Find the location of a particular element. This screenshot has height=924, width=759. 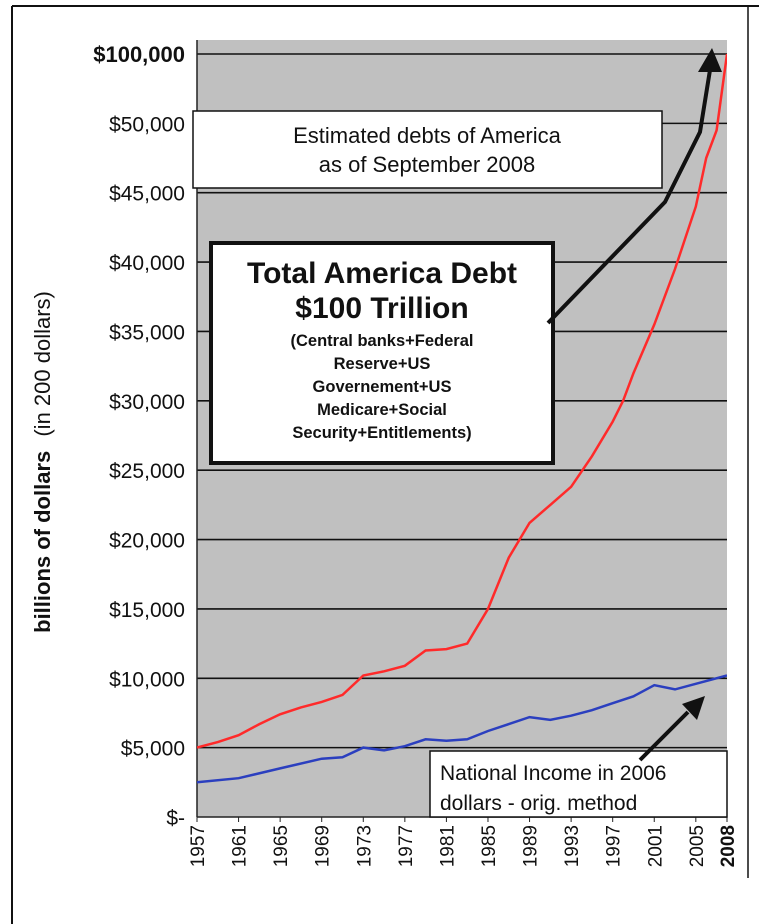

x-tick-label: 1961 is located at coordinates (240, 846).